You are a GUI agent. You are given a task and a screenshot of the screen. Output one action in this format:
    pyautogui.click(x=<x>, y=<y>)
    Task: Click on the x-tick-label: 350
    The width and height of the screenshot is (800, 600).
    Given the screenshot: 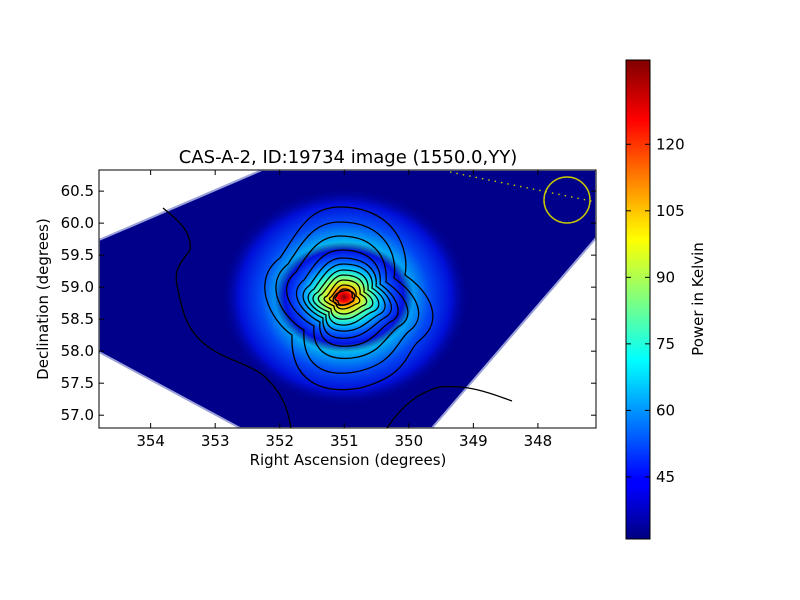 What is the action you would take?
    pyautogui.click(x=408, y=441)
    